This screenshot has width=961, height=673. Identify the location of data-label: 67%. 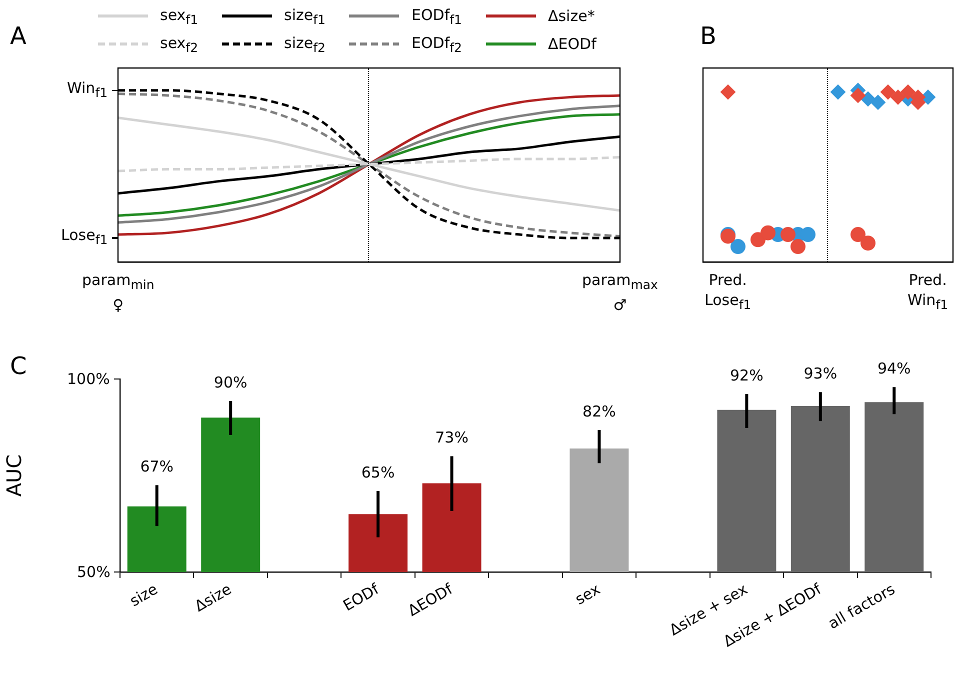
(157, 467).